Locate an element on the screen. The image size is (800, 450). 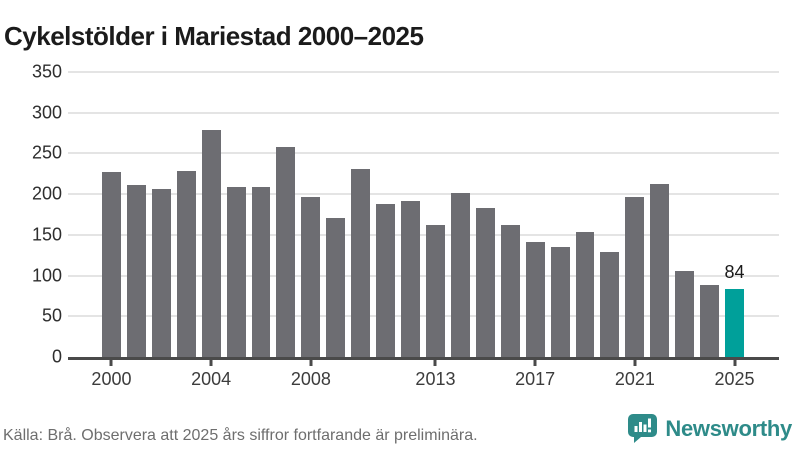
newsworthy-wordmark: Newsworthy is located at coordinates (728, 428).